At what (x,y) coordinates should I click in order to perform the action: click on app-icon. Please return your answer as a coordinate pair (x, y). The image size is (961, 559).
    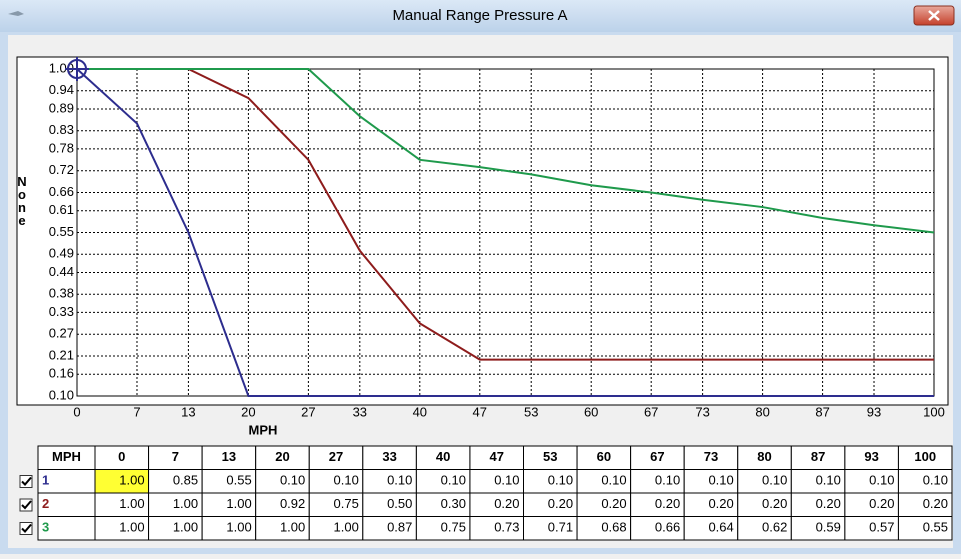
    Looking at the image, I should click on (16, 13).